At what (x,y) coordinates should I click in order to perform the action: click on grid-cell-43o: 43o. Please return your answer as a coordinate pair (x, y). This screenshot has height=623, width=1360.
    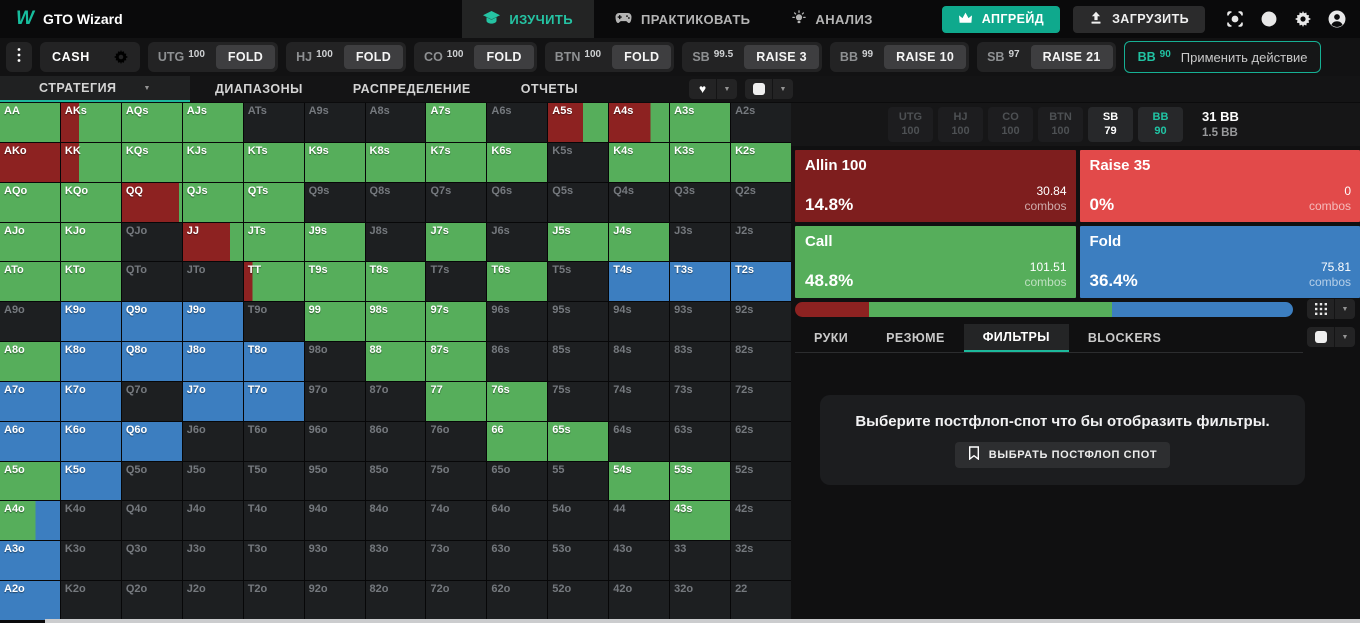
    Looking at the image, I should click on (639, 561).